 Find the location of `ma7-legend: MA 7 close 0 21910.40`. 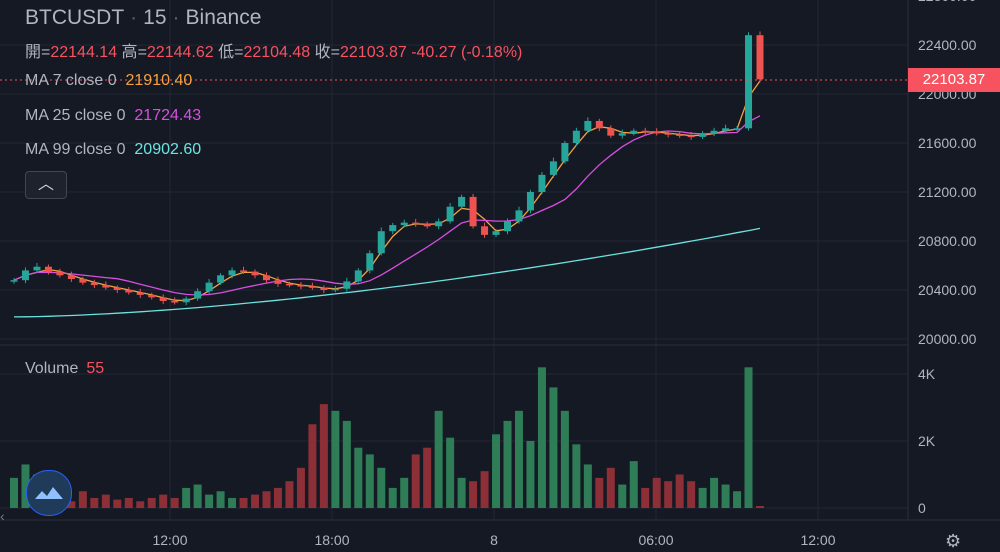

ma7-legend: MA 7 close 0 21910.40 is located at coordinates (108, 81).